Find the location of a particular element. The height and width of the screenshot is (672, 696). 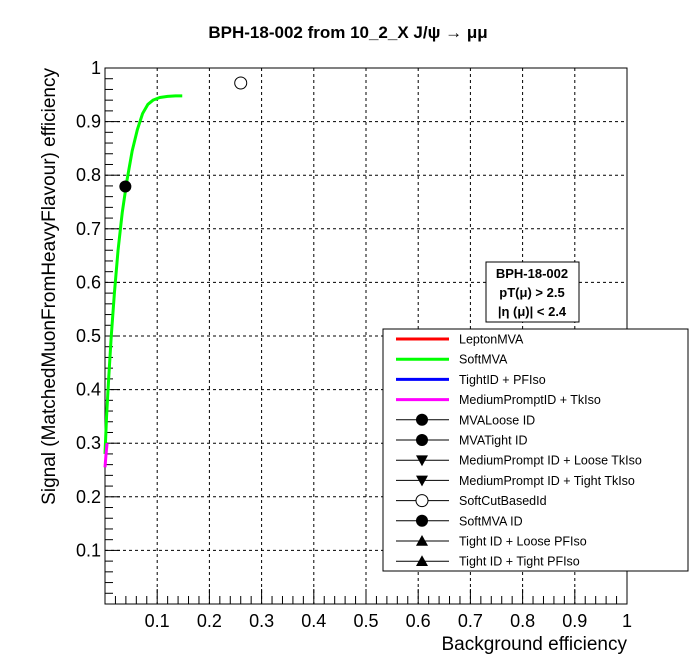

info-box-line-1: BPH-18-002 is located at coordinates (532, 273).